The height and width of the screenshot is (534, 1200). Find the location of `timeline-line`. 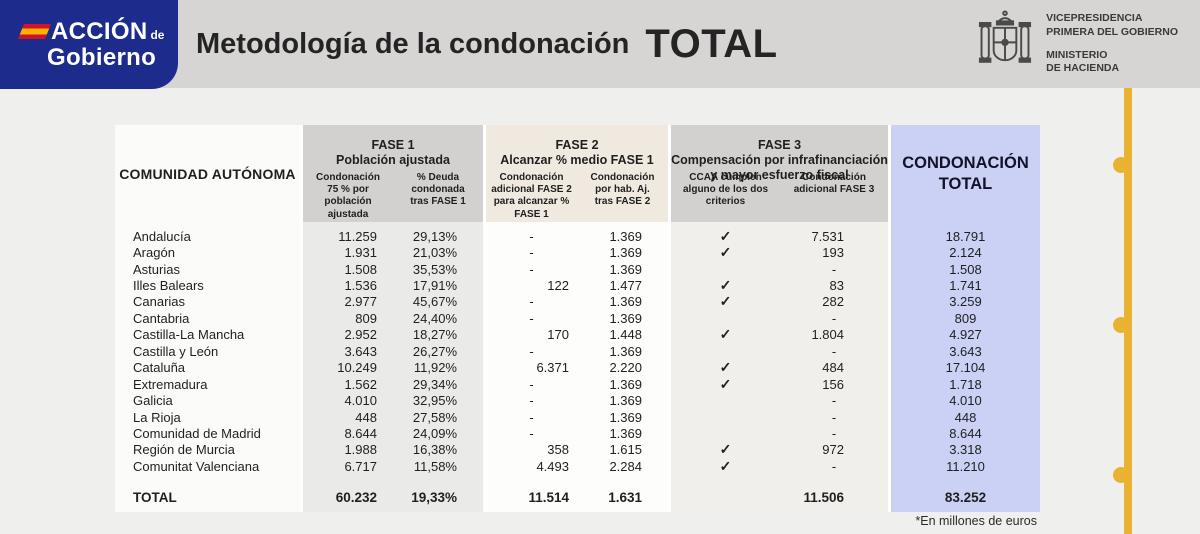

timeline-line is located at coordinates (1128, 311).